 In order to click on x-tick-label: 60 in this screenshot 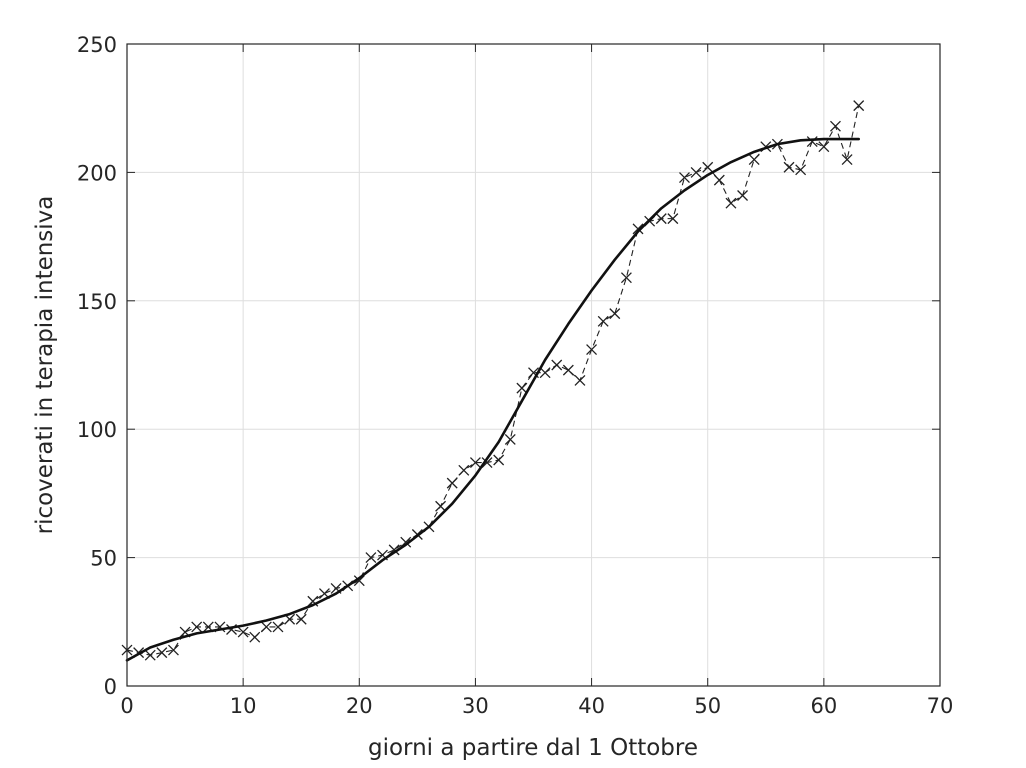, I will do `click(823, 706)`.